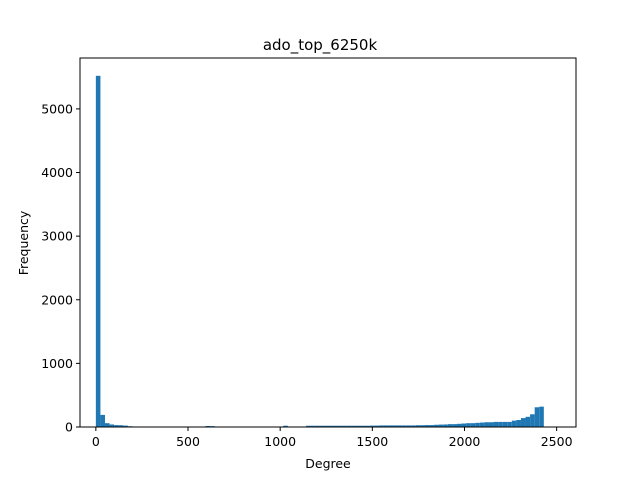  What do you see at coordinates (69, 427) in the screenshot?
I see `y-tick-label: 0` at bounding box center [69, 427].